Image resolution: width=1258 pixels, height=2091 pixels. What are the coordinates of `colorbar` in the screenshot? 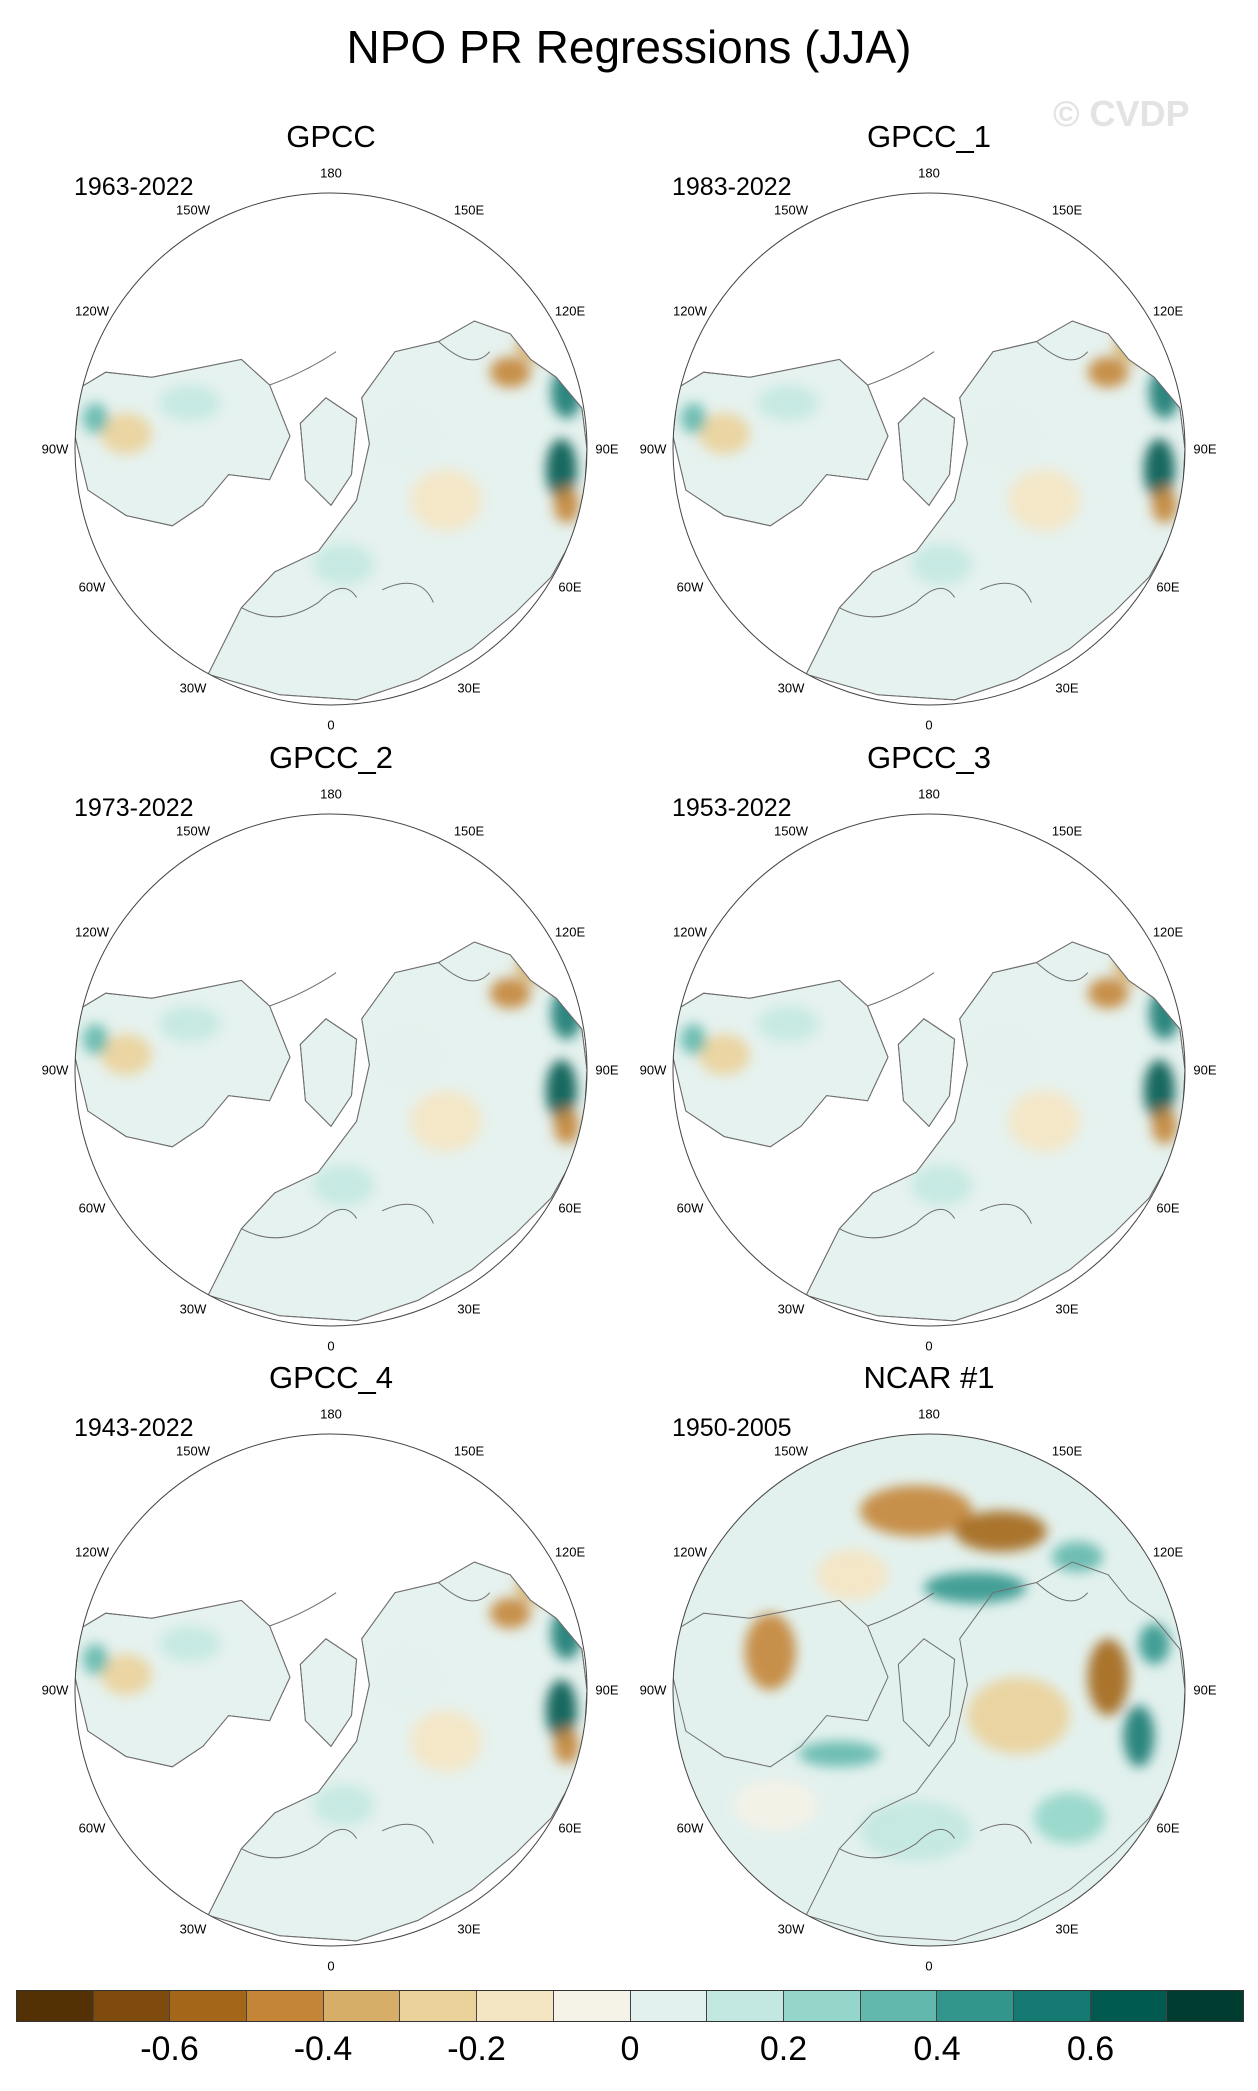 It's located at (630, 2006).